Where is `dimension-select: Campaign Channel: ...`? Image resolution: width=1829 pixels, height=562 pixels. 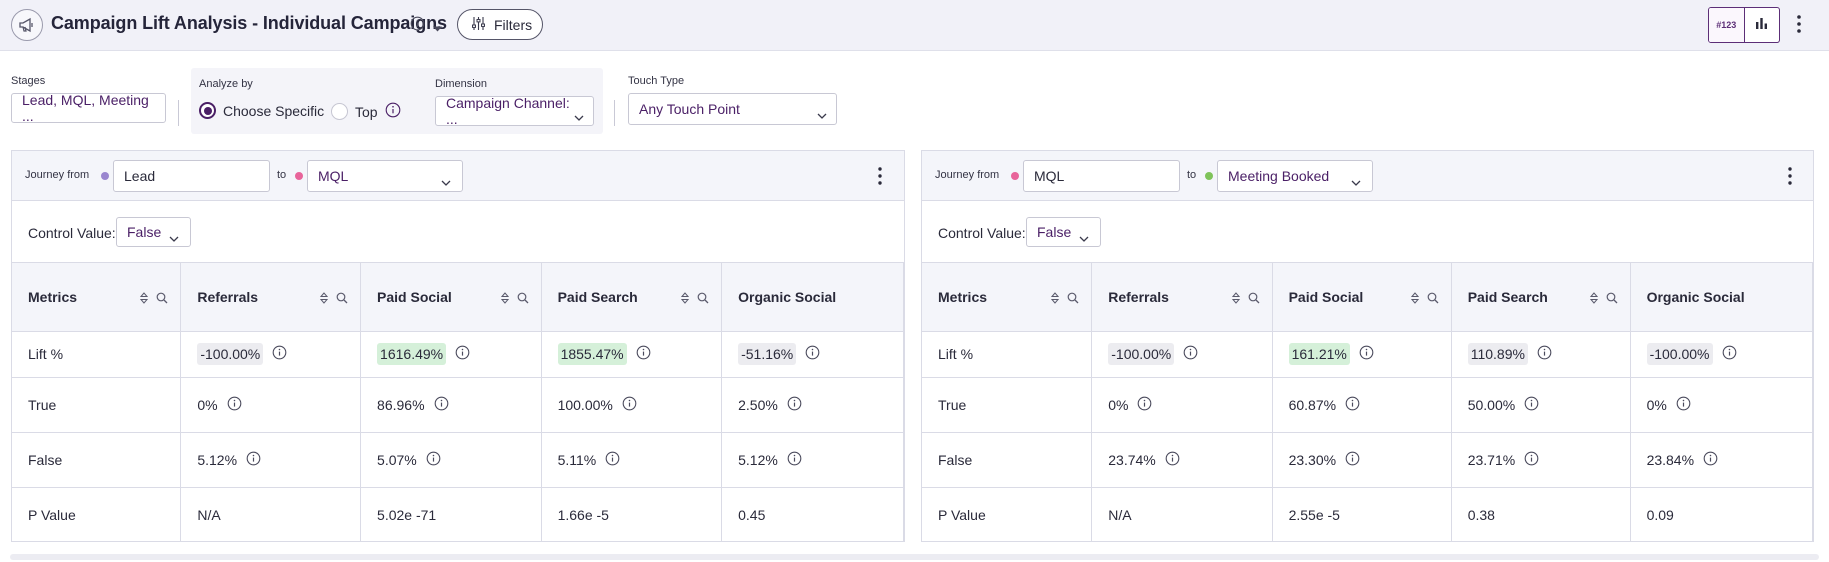 dimension-select: Campaign Channel: ... is located at coordinates (514, 111).